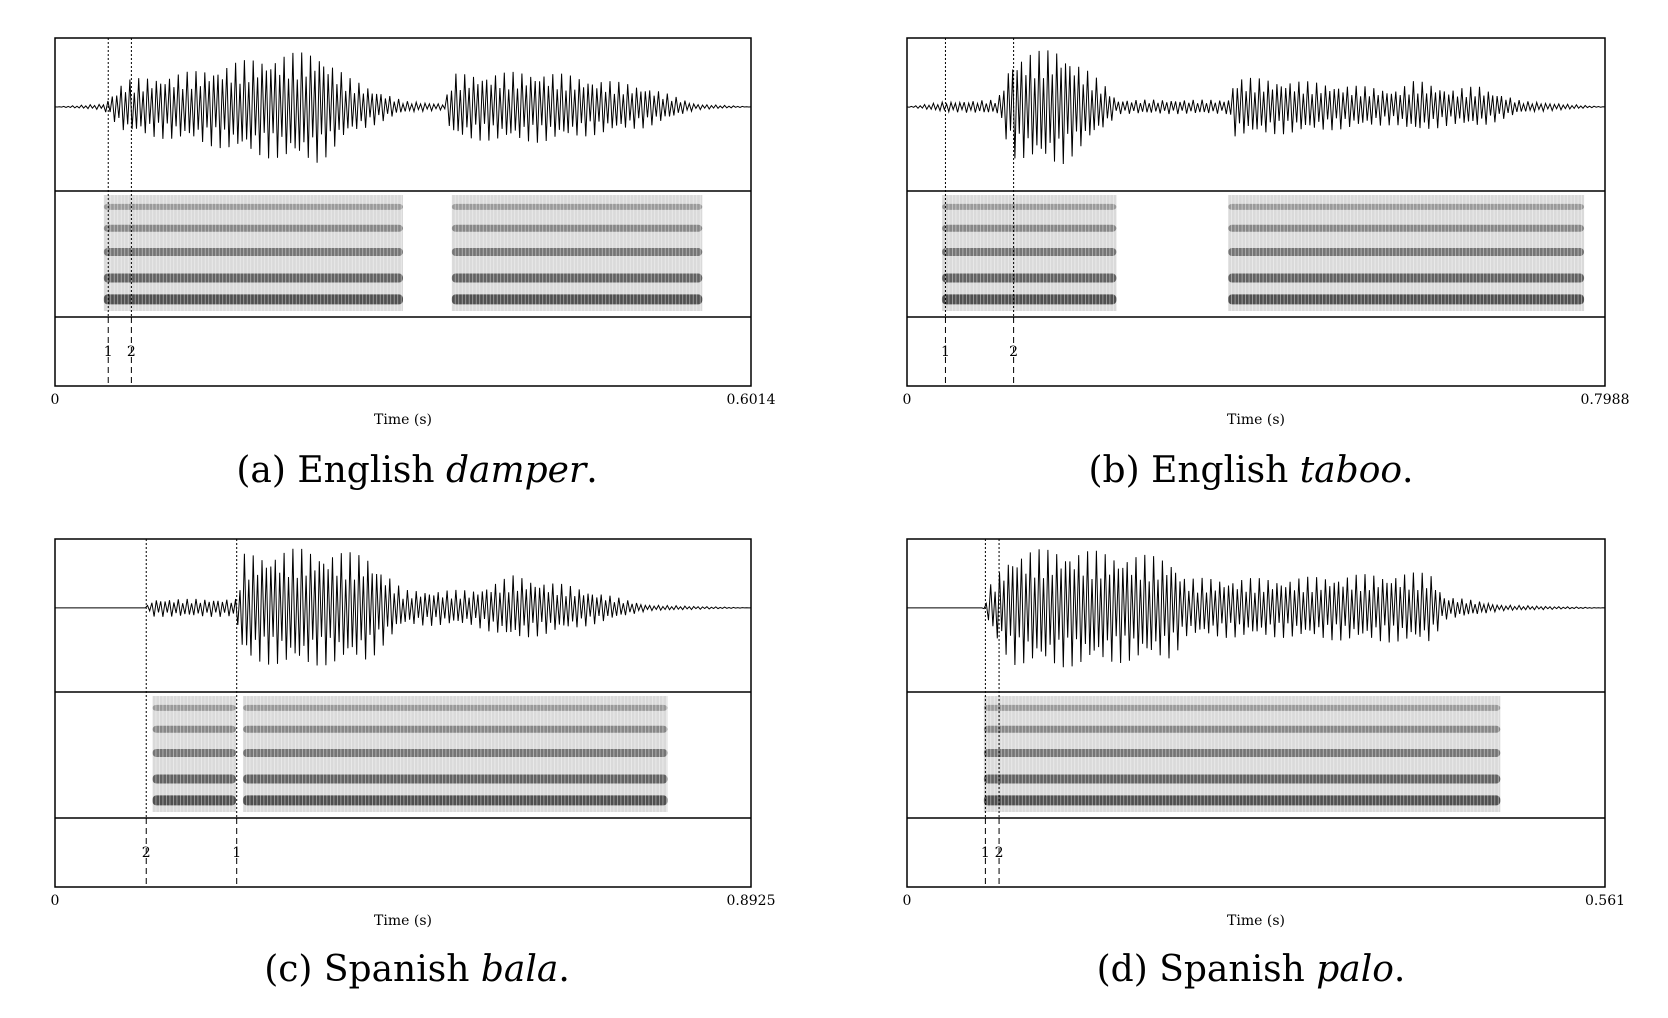 The image size is (1668, 1018). Describe the element at coordinates (519, 969) in the screenshot. I see `caption-word: bala` at that location.